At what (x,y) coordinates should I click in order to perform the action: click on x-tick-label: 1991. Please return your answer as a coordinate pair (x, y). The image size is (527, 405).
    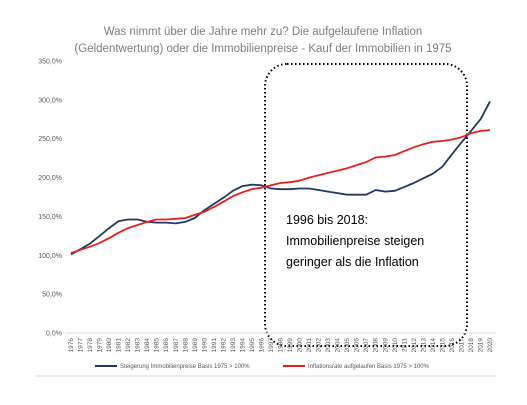
    Looking at the image, I should click on (214, 345).